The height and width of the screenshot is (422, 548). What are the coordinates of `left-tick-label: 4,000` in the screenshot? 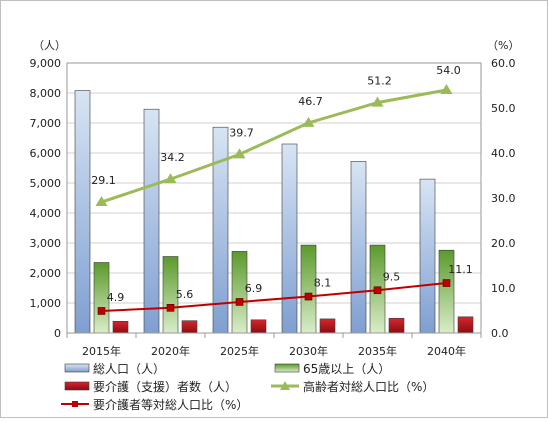 It's located at (46, 213).